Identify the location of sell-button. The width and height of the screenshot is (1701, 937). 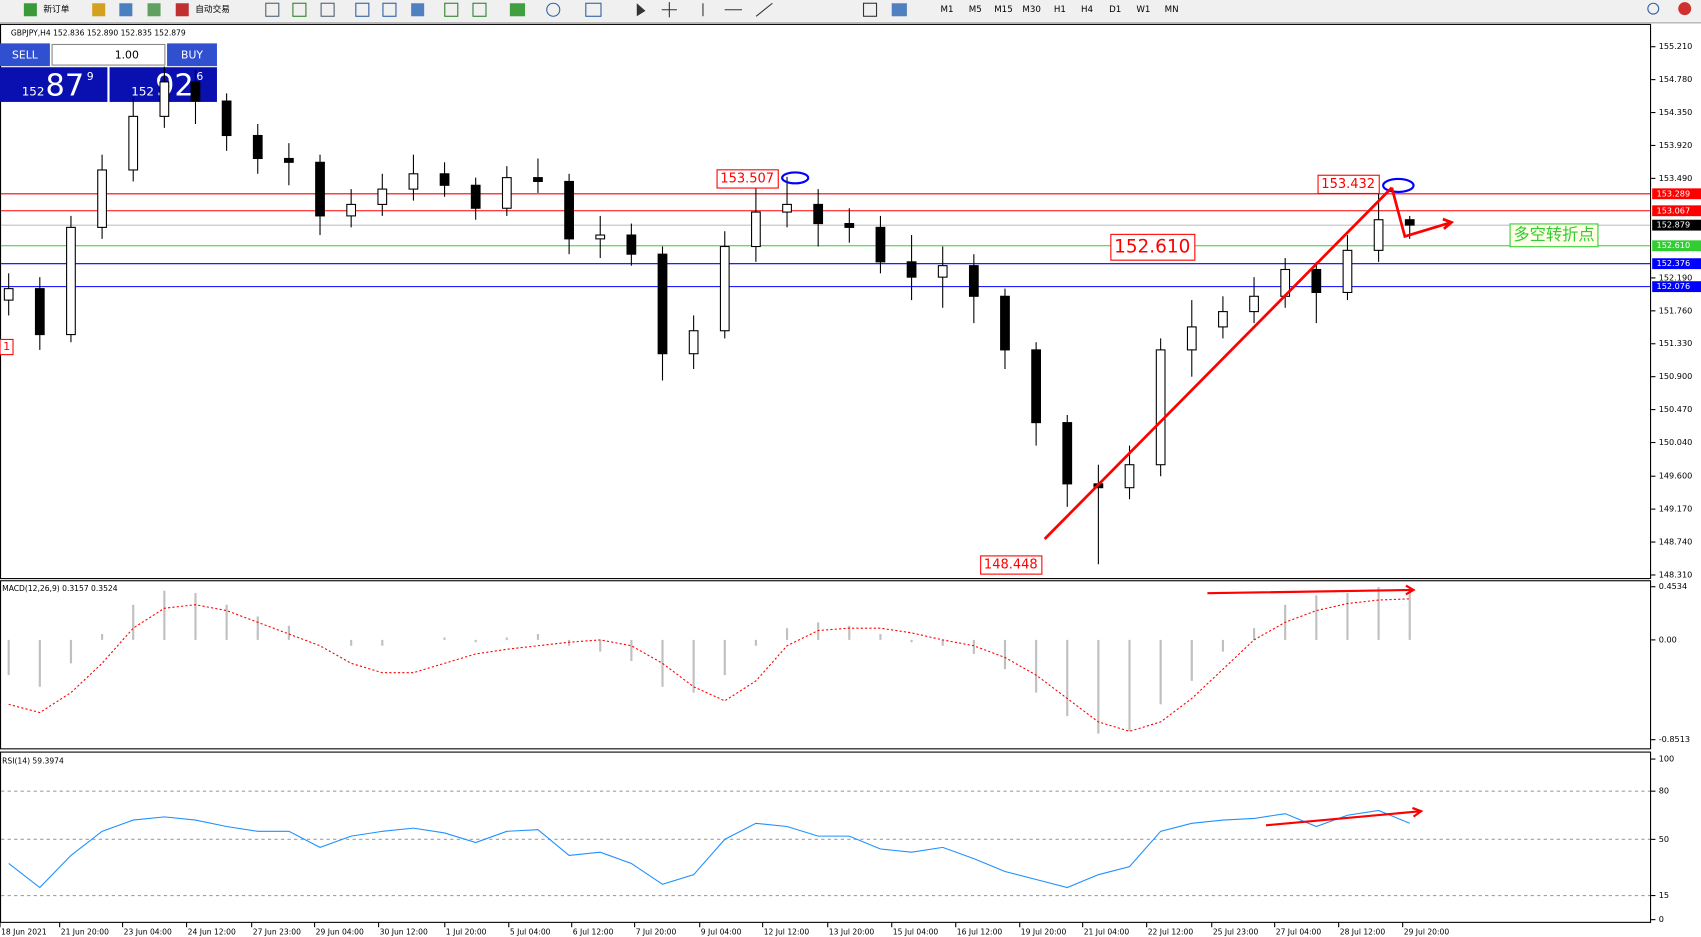
(25, 55).